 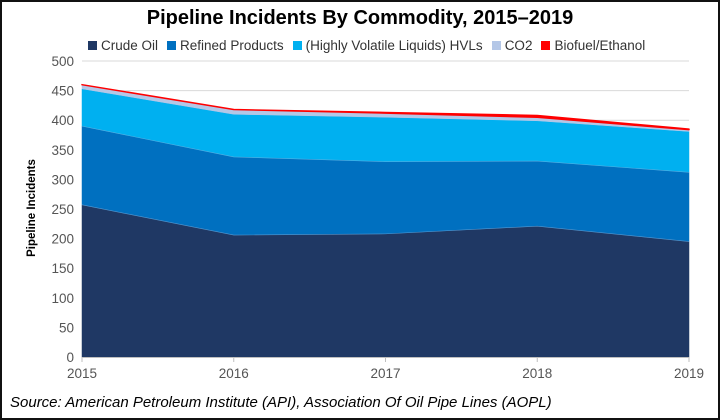 I want to click on y-tick-label: 100, so click(x=62, y=298).